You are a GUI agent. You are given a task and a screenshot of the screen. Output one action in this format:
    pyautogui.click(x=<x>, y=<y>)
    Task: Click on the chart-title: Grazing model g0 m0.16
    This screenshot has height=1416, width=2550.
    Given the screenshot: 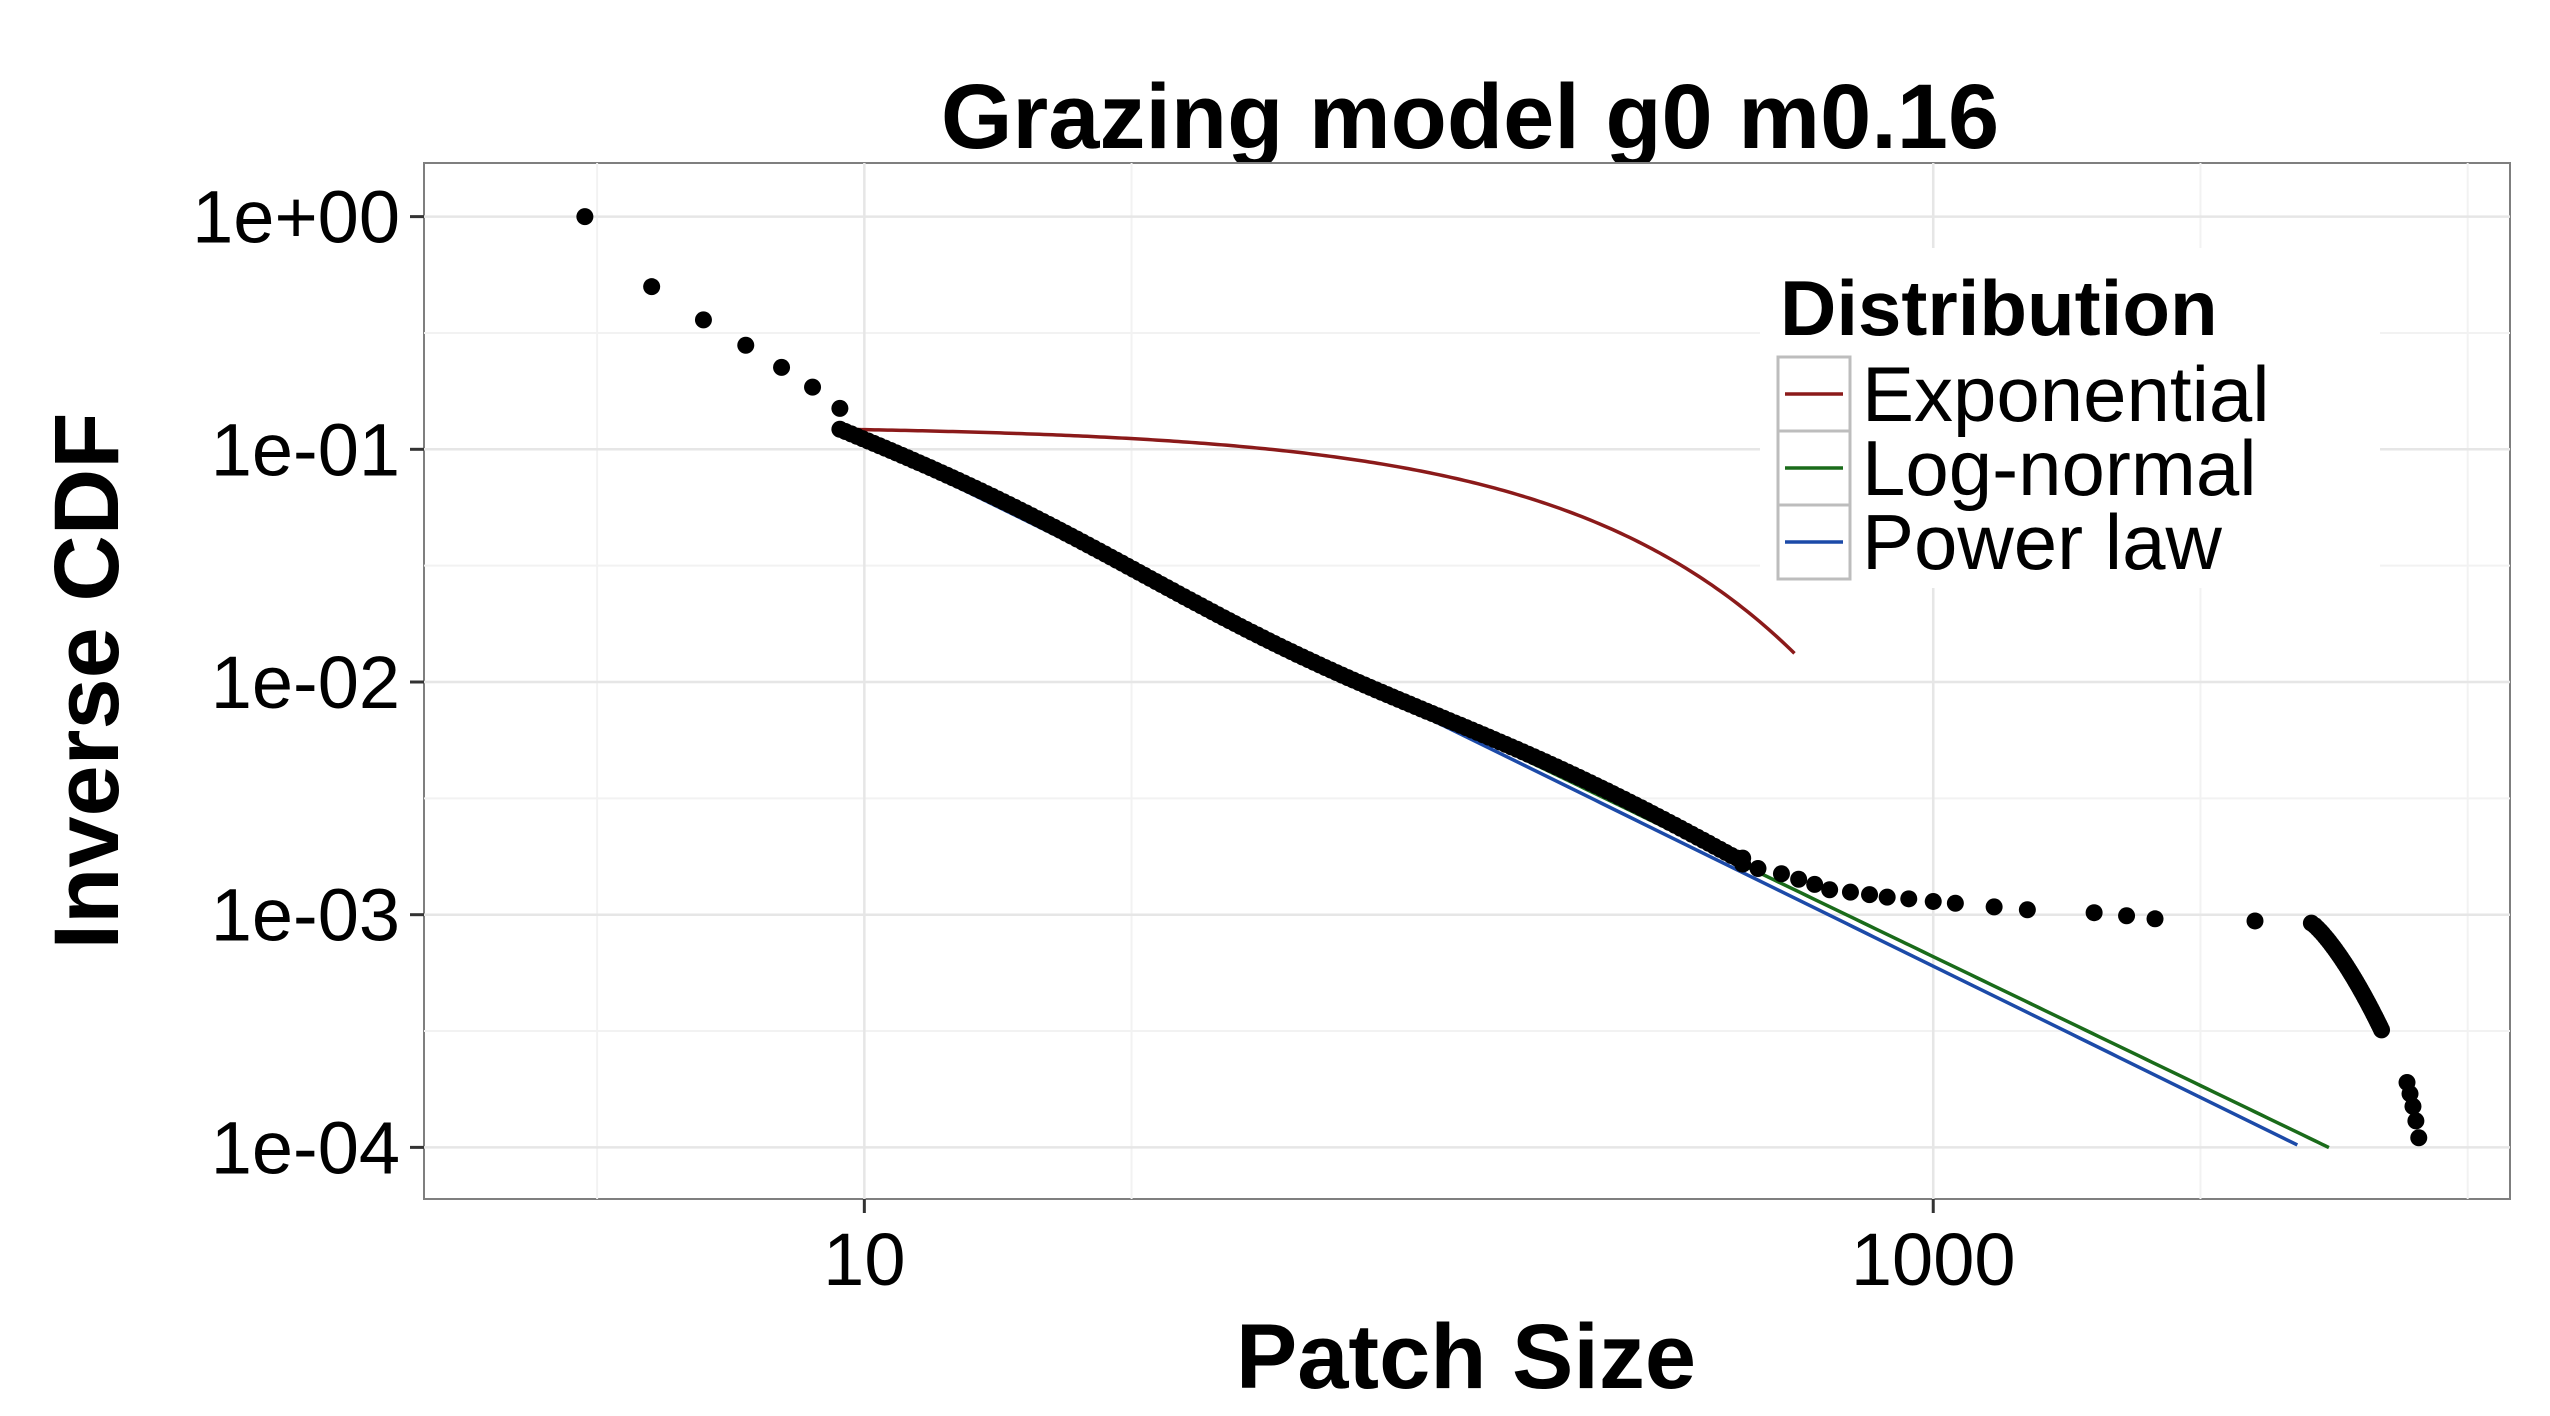 What is the action you would take?
    pyautogui.click(x=1470, y=117)
    